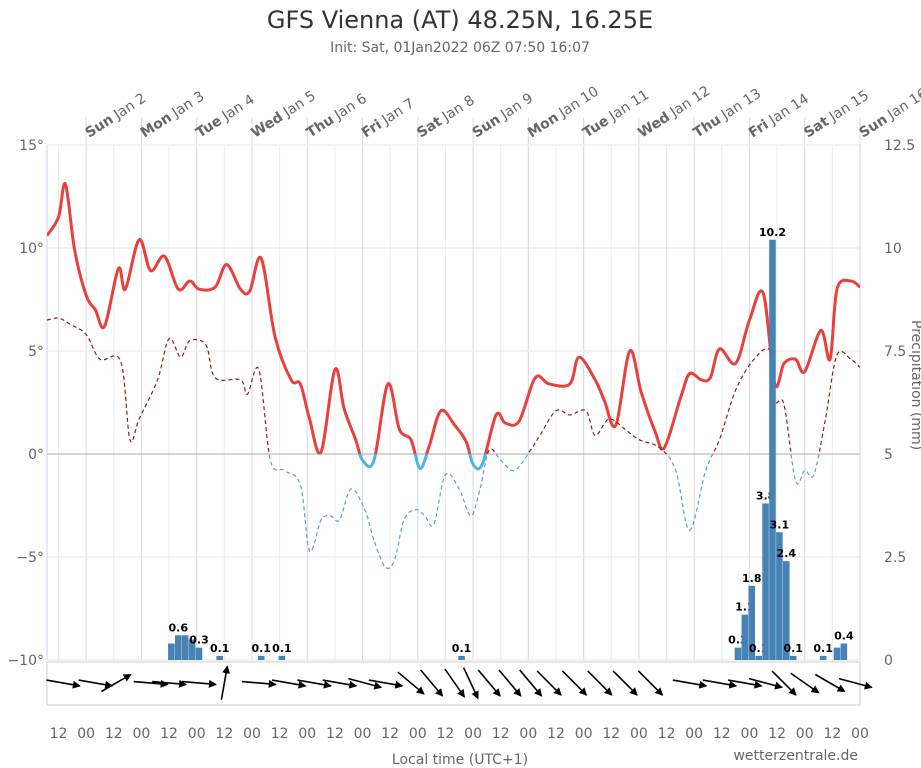  What do you see at coordinates (654, 125) in the screenshot?
I see `day-weekday: Wed` at bounding box center [654, 125].